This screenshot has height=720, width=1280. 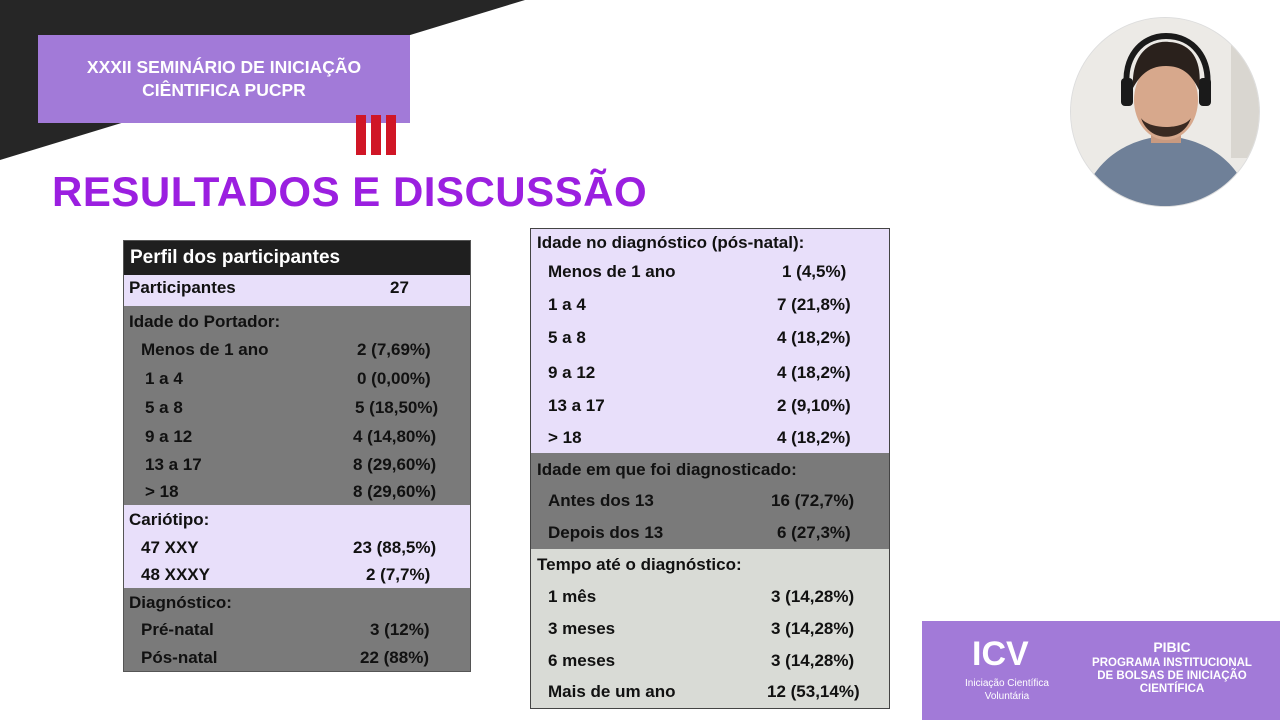 I want to click on karyotype-band, so click(x=297, y=546).